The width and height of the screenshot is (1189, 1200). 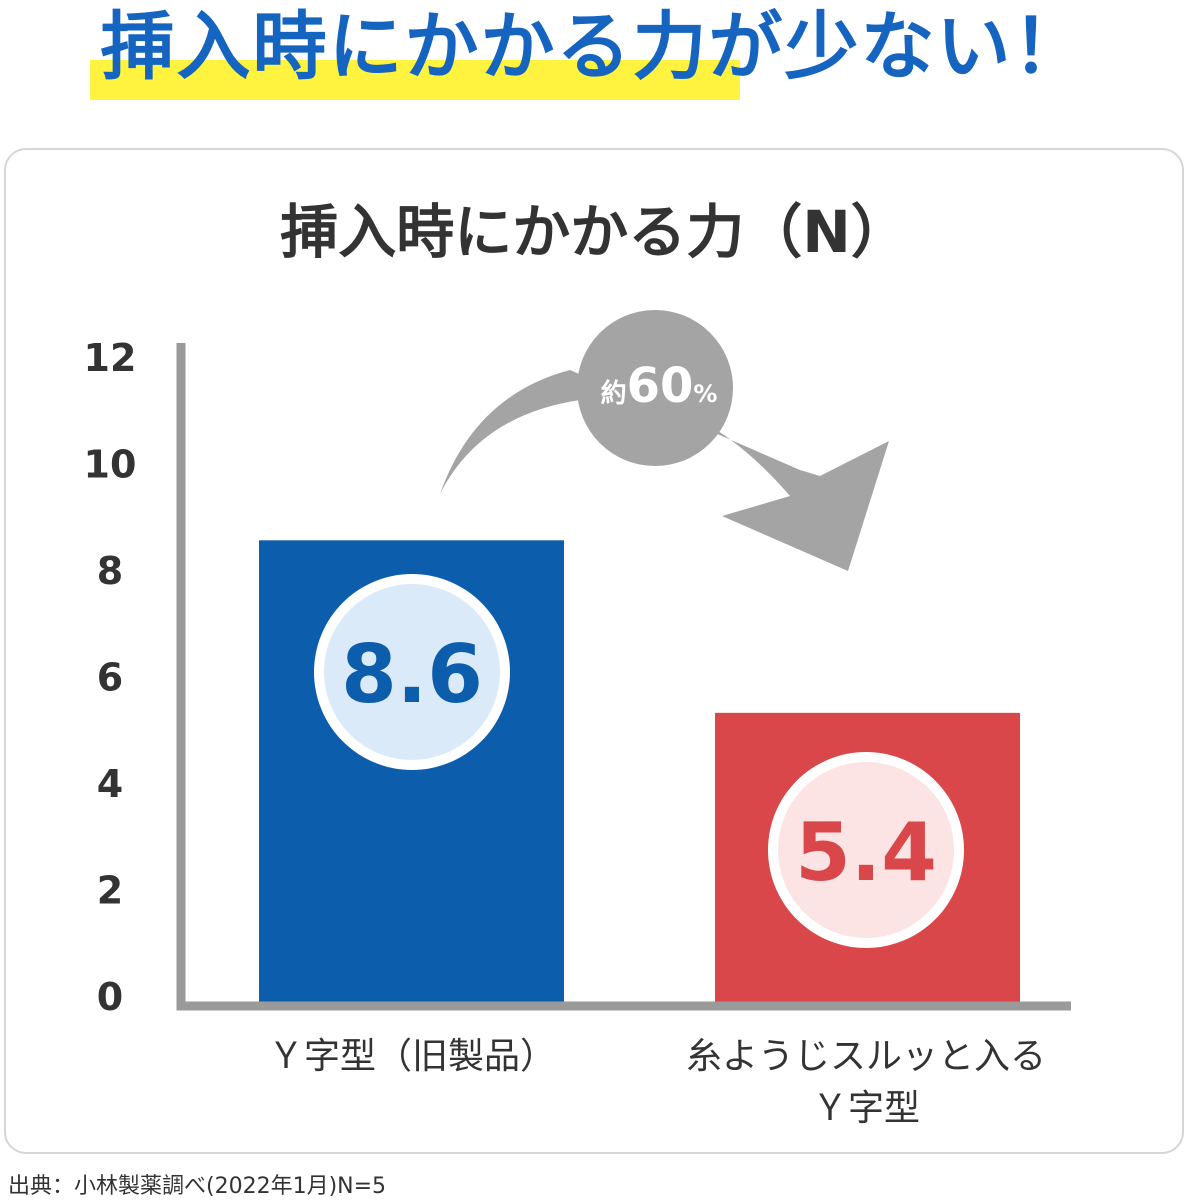 I want to click on y-tick-label-2: 4, so click(x=110, y=784).